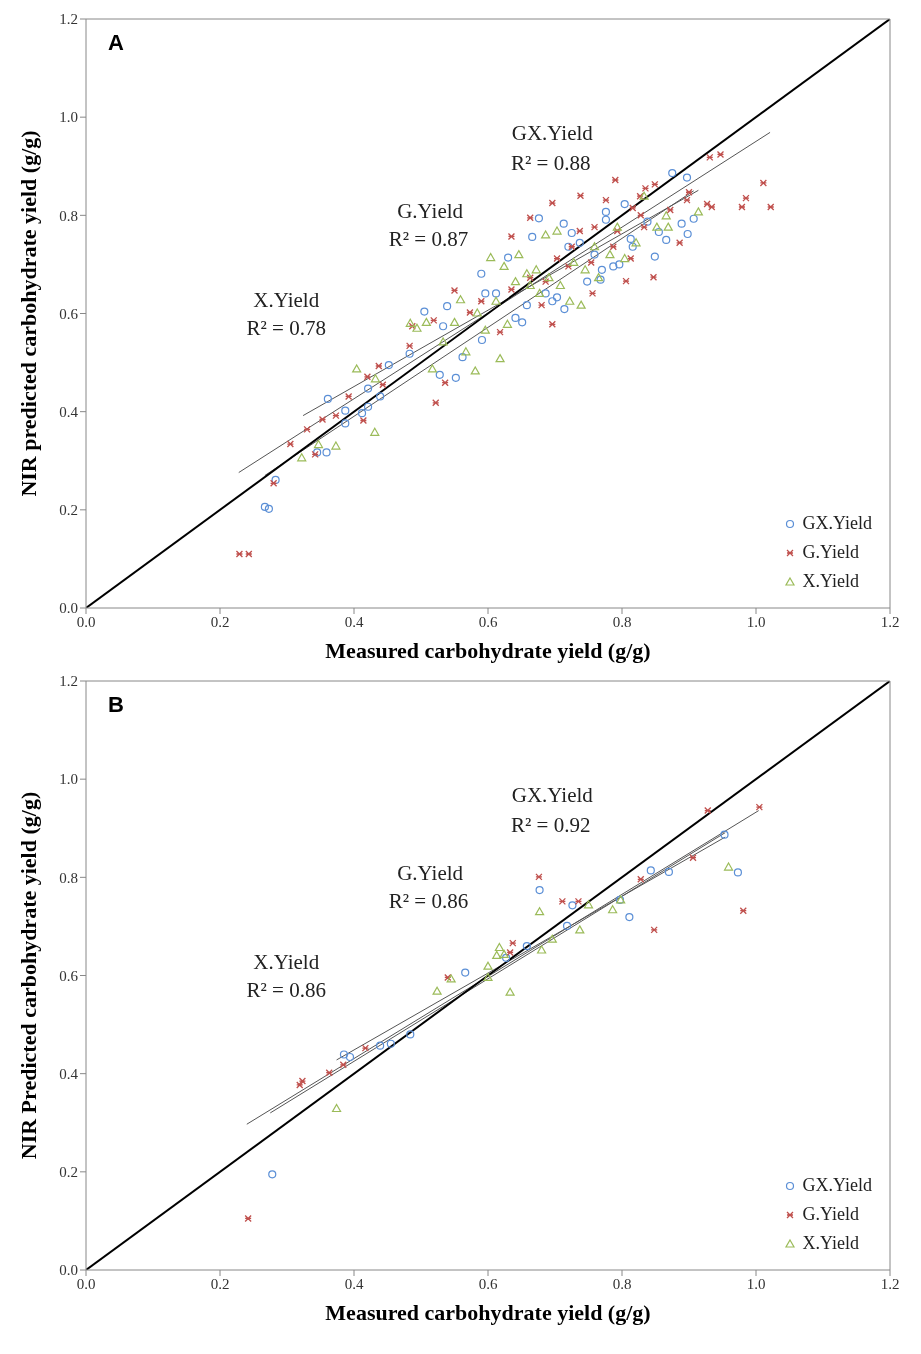 The width and height of the screenshot is (921, 1354). I want to click on annotation: R² = 0.92, so click(551, 825).